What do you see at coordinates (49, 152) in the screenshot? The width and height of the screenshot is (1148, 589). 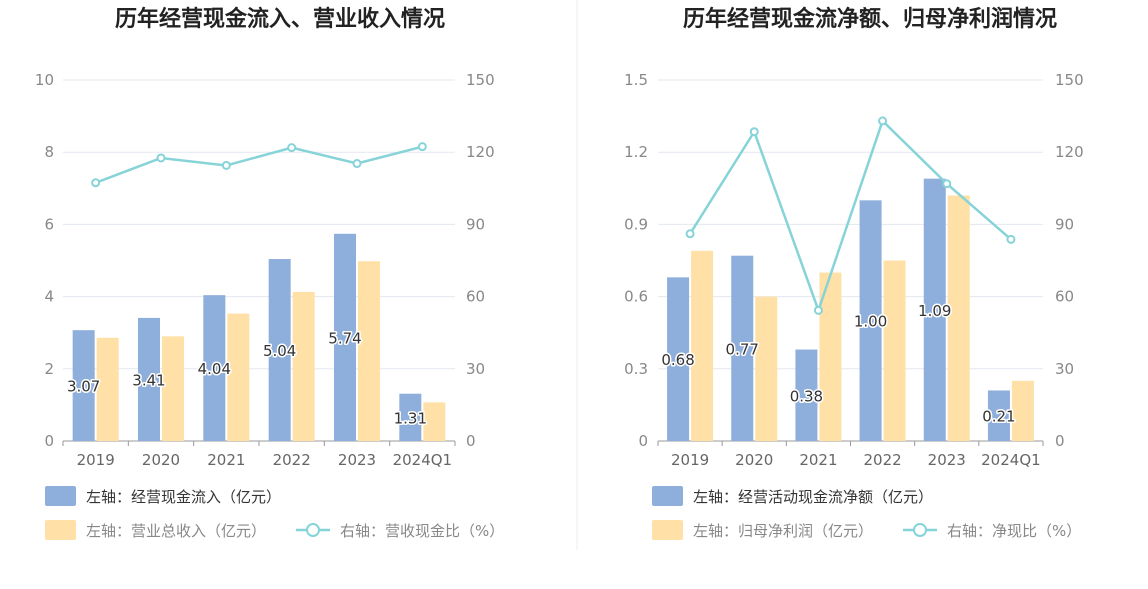 I see `left-axis-tick: 8` at bounding box center [49, 152].